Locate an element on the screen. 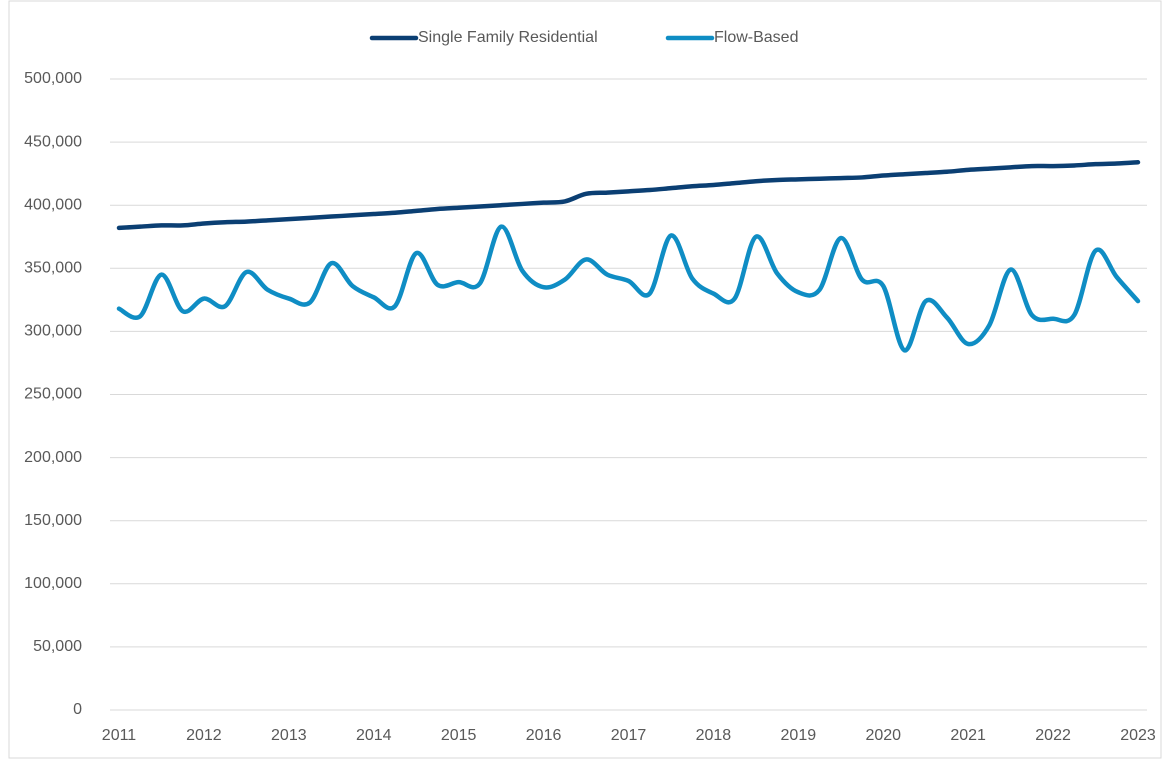 Image resolution: width=1167 pixels, height=759 pixels. x-tick-label: 2011 is located at coordinates (119, 735).